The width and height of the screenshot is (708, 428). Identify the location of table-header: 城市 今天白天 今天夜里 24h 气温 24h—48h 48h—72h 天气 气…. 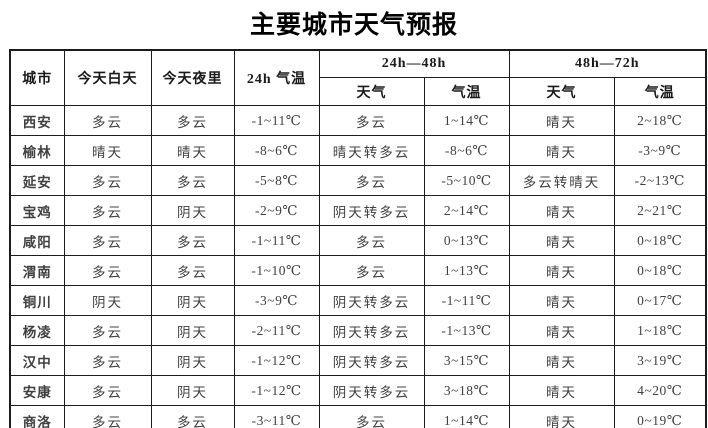
(358, 77).